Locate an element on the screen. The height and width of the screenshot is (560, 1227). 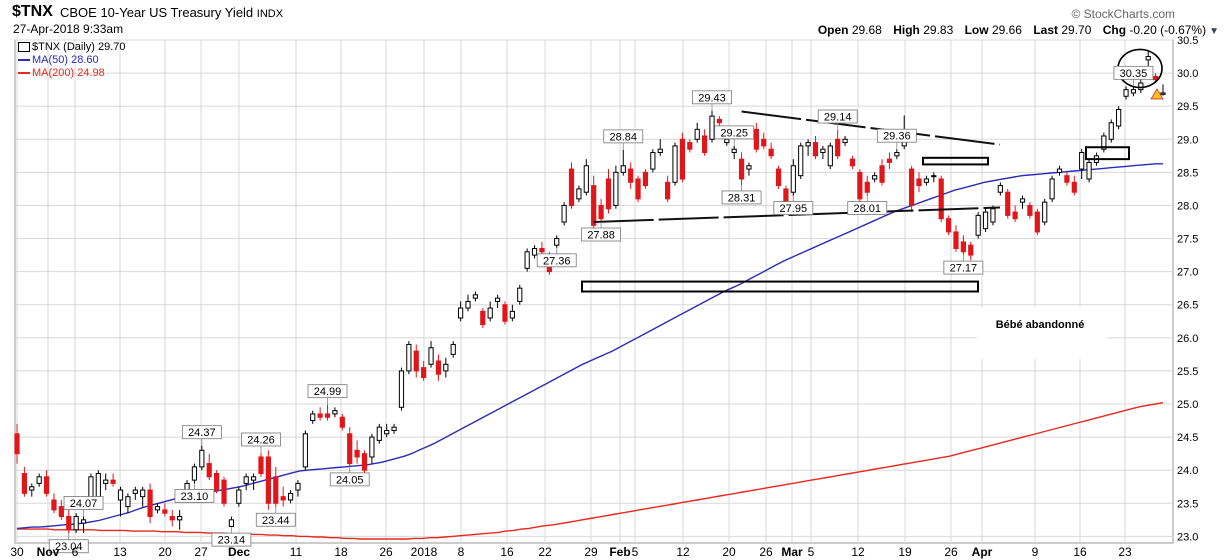
x-tick-label: 26 is located at coordinates (386, 552).